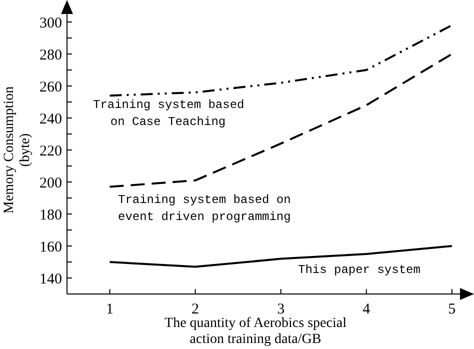 The width and height of the screenshot is (474, 349). What do you see at coordinates (256, 332) in the screenshot?
I see `x-axis-title: The quantity of Aerobics special action training data/GB` at bounding box center [256, 332].